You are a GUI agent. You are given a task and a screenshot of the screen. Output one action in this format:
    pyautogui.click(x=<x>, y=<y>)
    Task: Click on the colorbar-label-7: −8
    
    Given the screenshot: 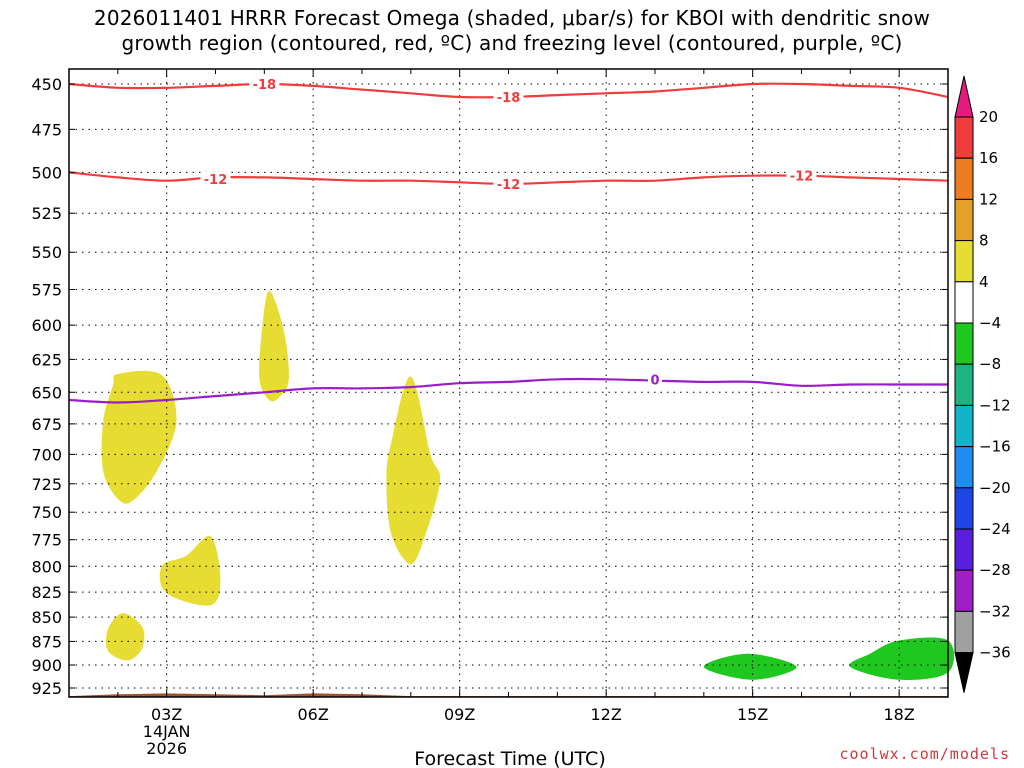 What is the action you would take?
    pyautogui.click(x=990, y=364)
    